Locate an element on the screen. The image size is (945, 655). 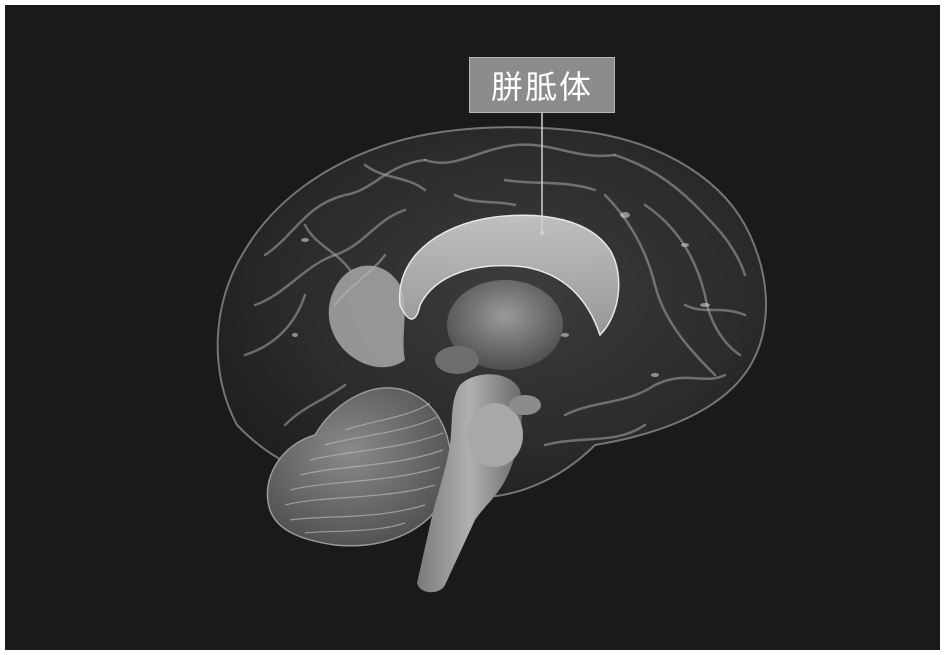
corpus-callosum is located at coordinates (509, 275).